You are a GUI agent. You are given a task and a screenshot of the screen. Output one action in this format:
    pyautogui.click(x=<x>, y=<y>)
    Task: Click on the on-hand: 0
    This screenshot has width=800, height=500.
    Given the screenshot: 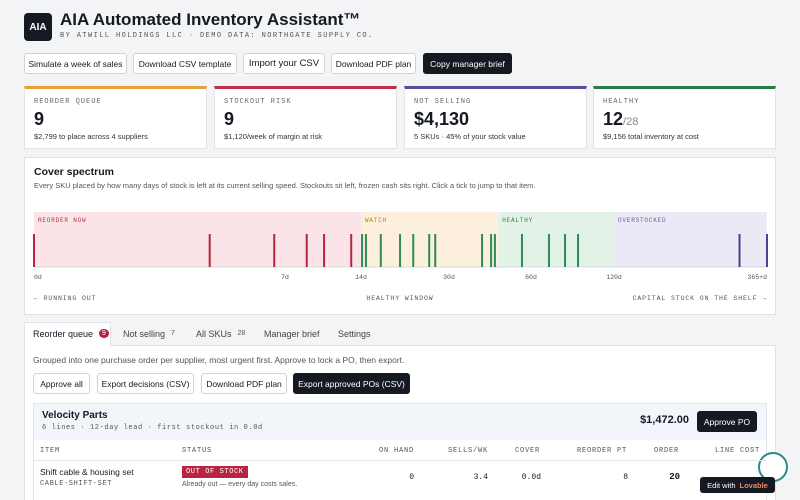 What is the action you would take?
    pyautogui.click(x=411, y=477)
    